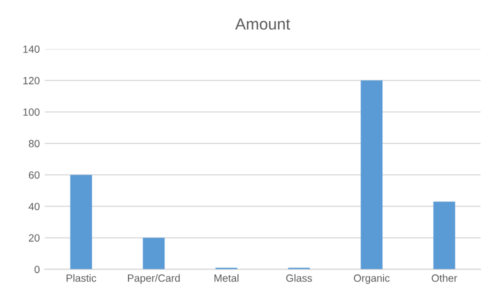 This screenshot has width=498, height=306. I want to click on x-tick-label: Glass, so click(299, 278).